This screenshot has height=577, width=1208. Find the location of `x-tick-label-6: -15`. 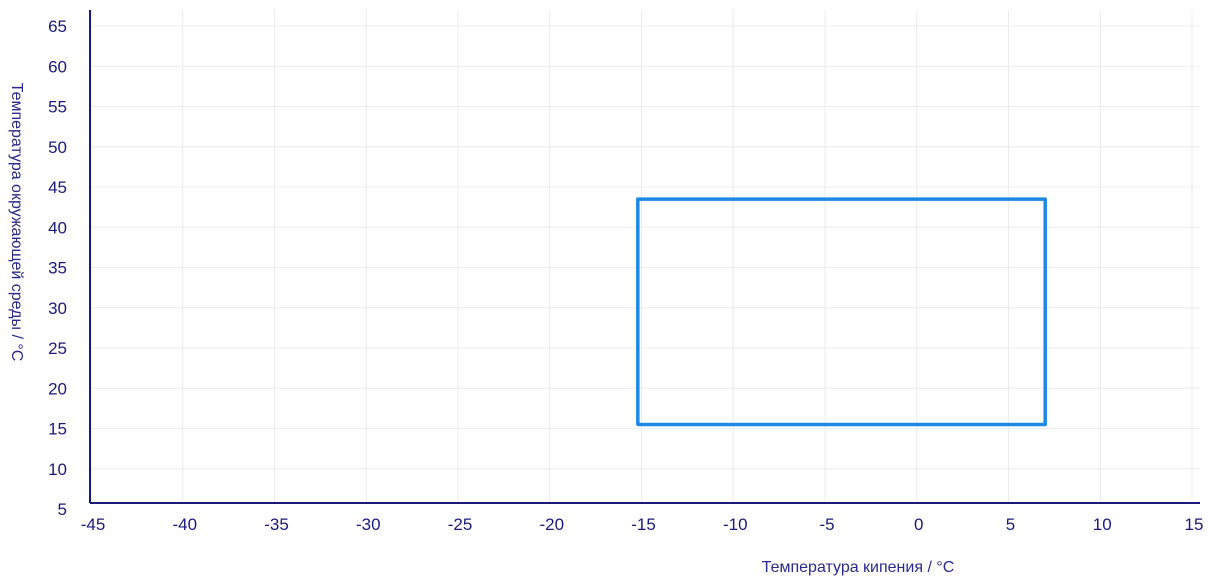

x-tick-label-6: -15 is located at coordinates (643, 524).